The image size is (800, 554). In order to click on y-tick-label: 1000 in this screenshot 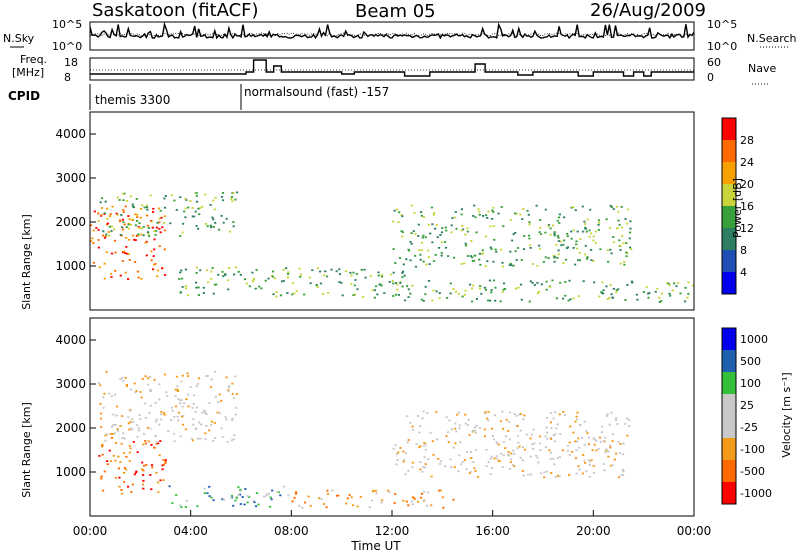, I will do `click(70, 472)`.